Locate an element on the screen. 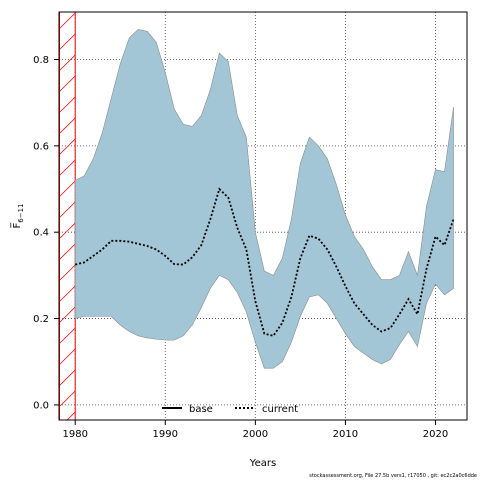  y-tick-label-2: 0.4 is located at coordinates (41, 233).